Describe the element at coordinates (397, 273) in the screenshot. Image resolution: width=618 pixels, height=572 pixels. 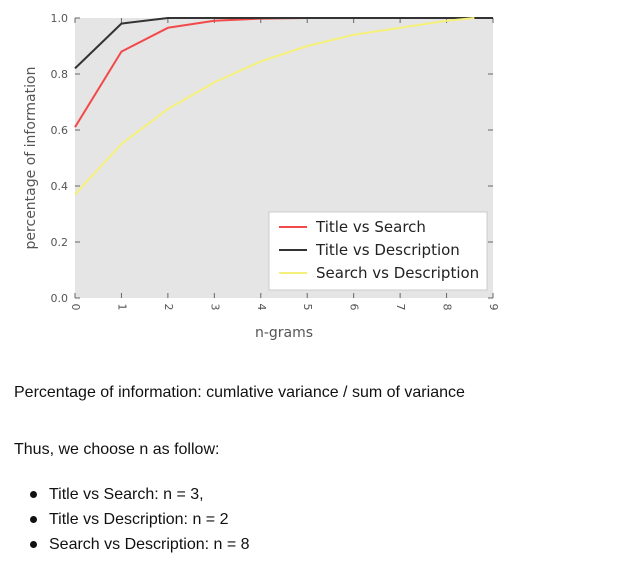
I see `legend-entry: Search vs Description` at that location.